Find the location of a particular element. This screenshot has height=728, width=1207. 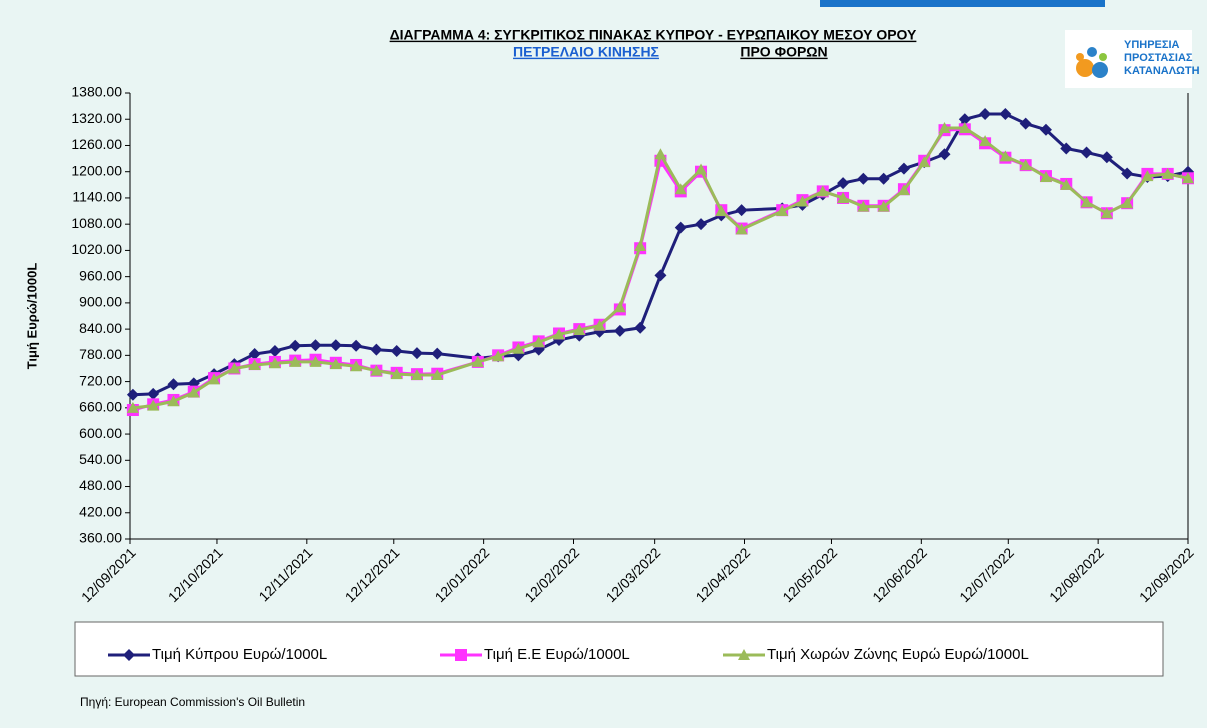

y-tick-label: 720.00 is located at coordinates (100, 380).